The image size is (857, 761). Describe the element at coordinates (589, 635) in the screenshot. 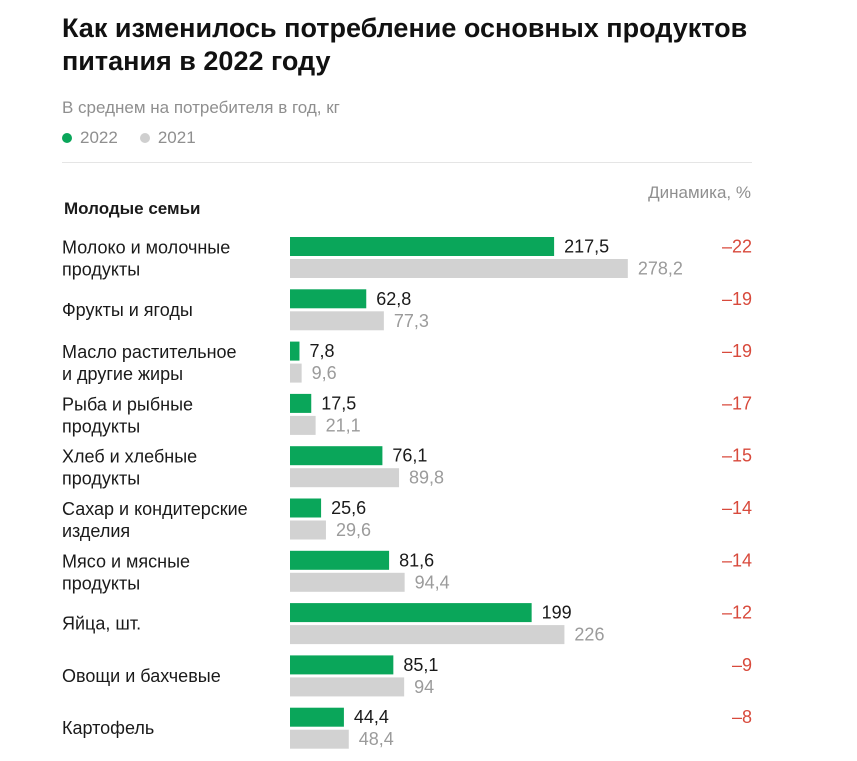

I see `value-label-2021: 226` at that location.